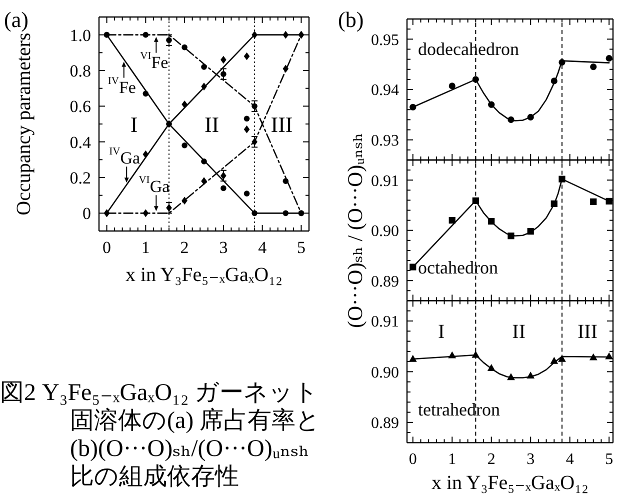 This screenshot has height=497, width=617. Describe the element at coordinates (385, 91) in the screenshot. I see `y-tick-label: 0.94` at that location.